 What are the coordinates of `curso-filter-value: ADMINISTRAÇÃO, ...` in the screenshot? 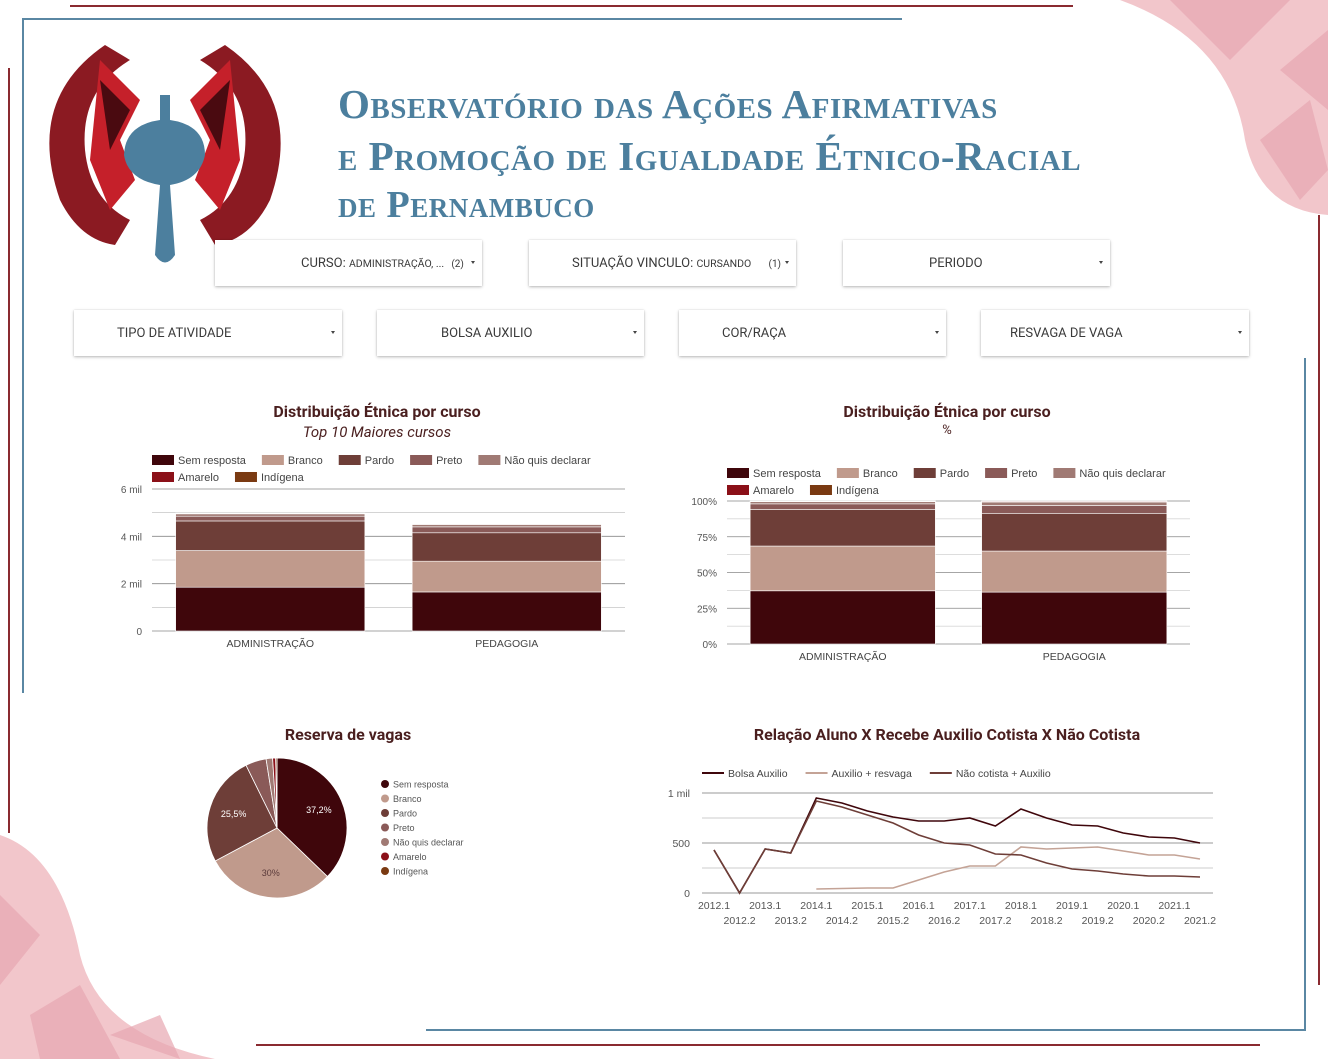 It's located at (396, 263).